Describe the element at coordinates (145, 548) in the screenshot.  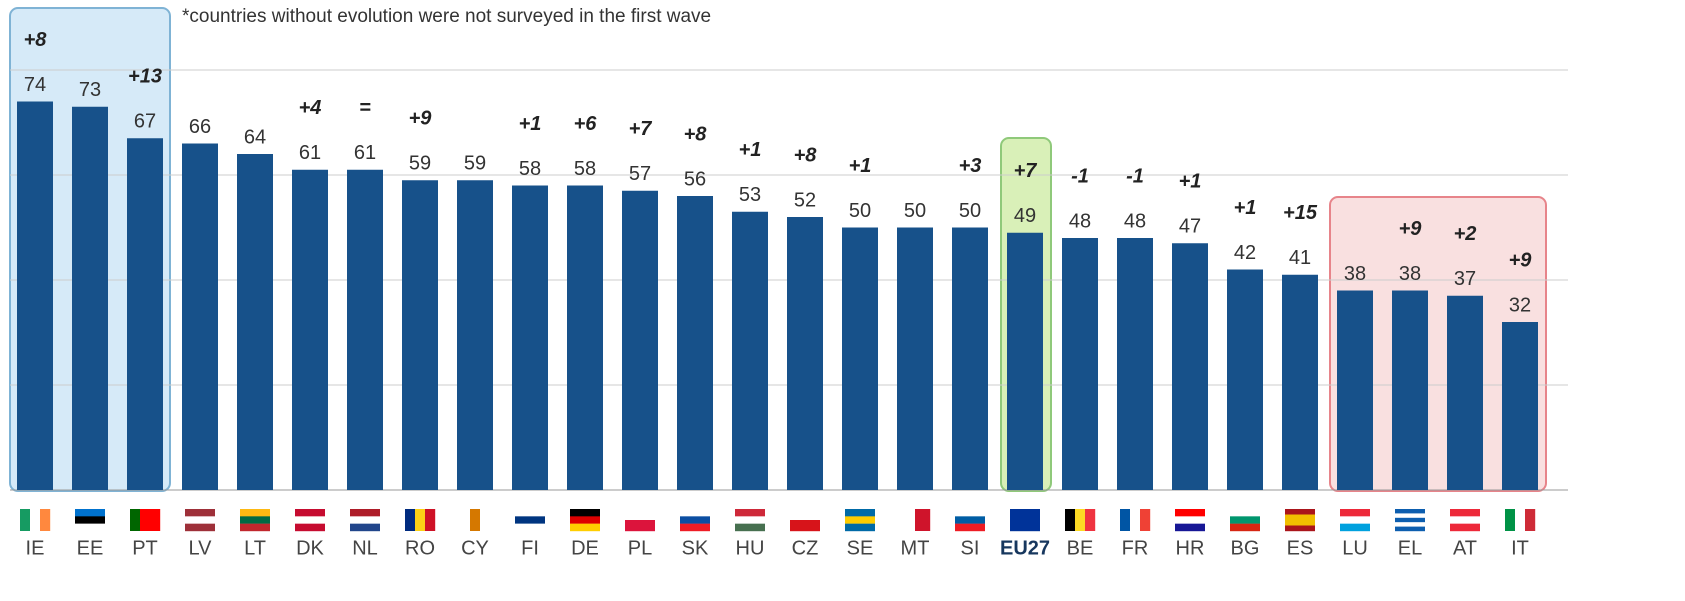
I see `x-tick-label: PT` at that location.